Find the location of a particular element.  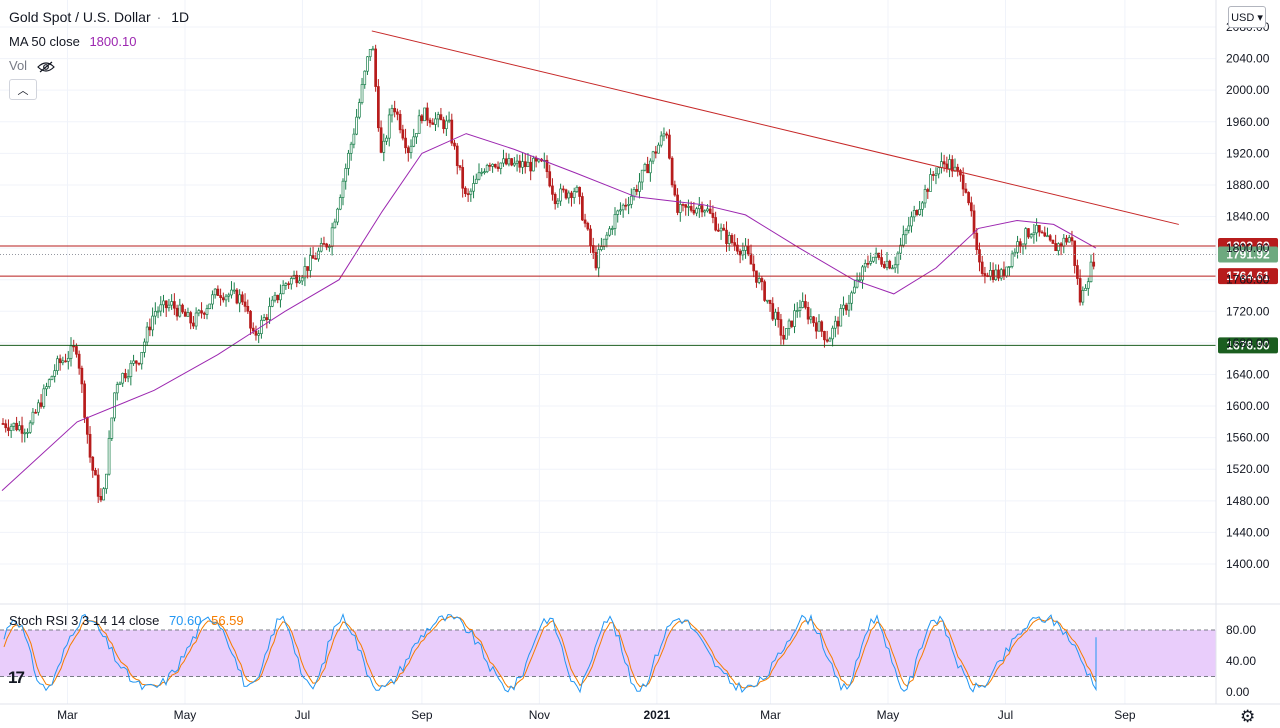

vol-legend: Vol is located at coordinates (32, 65).